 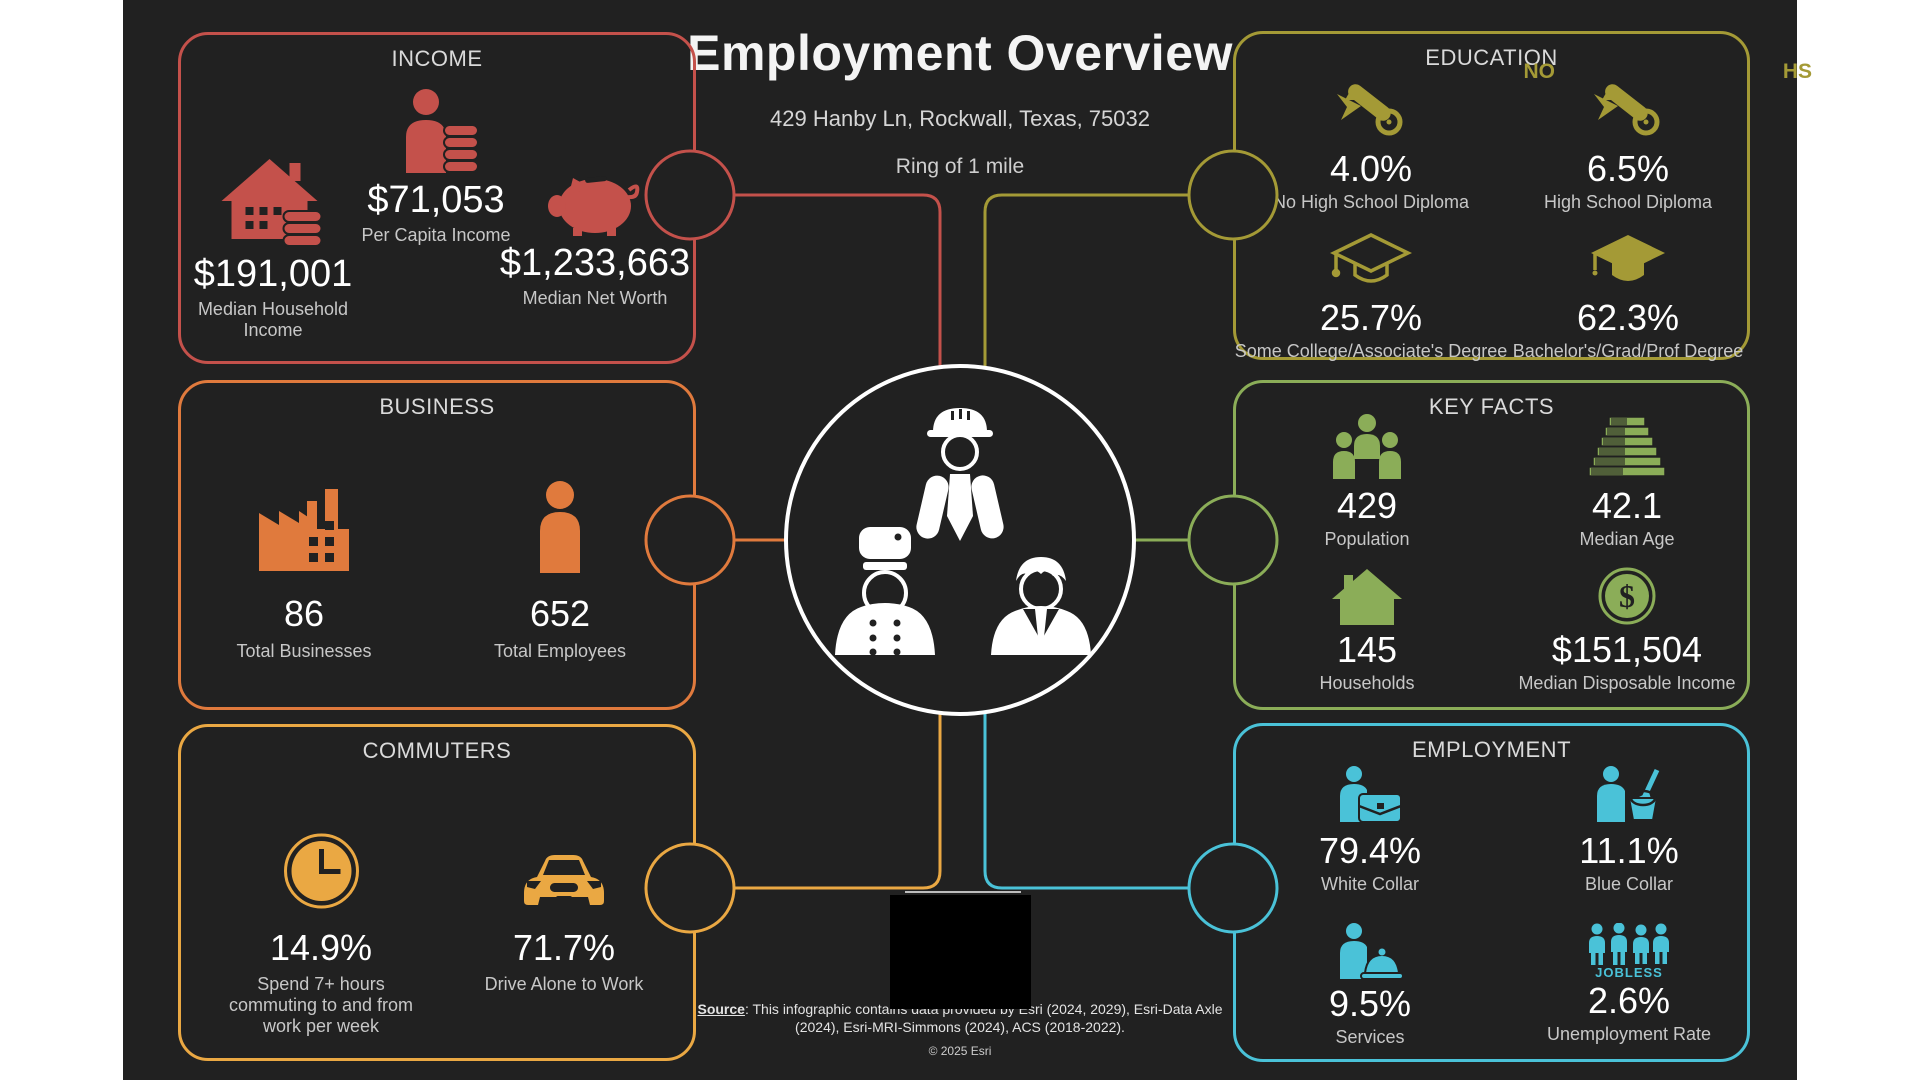 What do you see at coordinates (816, 801) in the screenshot?
I see `connector-commuters` at bounding box center [816, 801].